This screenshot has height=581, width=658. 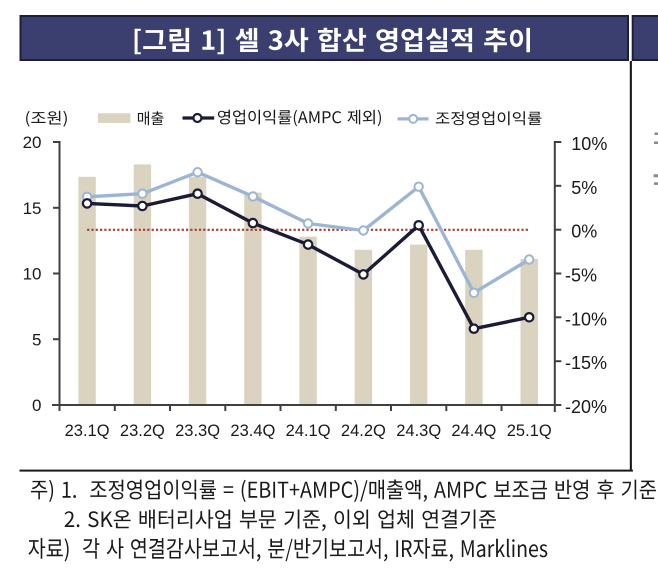 What do you see at coordinates (252, 431) in the screenshot?
I see `svg-text: 23.4Q` at bounding box center [252, 431].